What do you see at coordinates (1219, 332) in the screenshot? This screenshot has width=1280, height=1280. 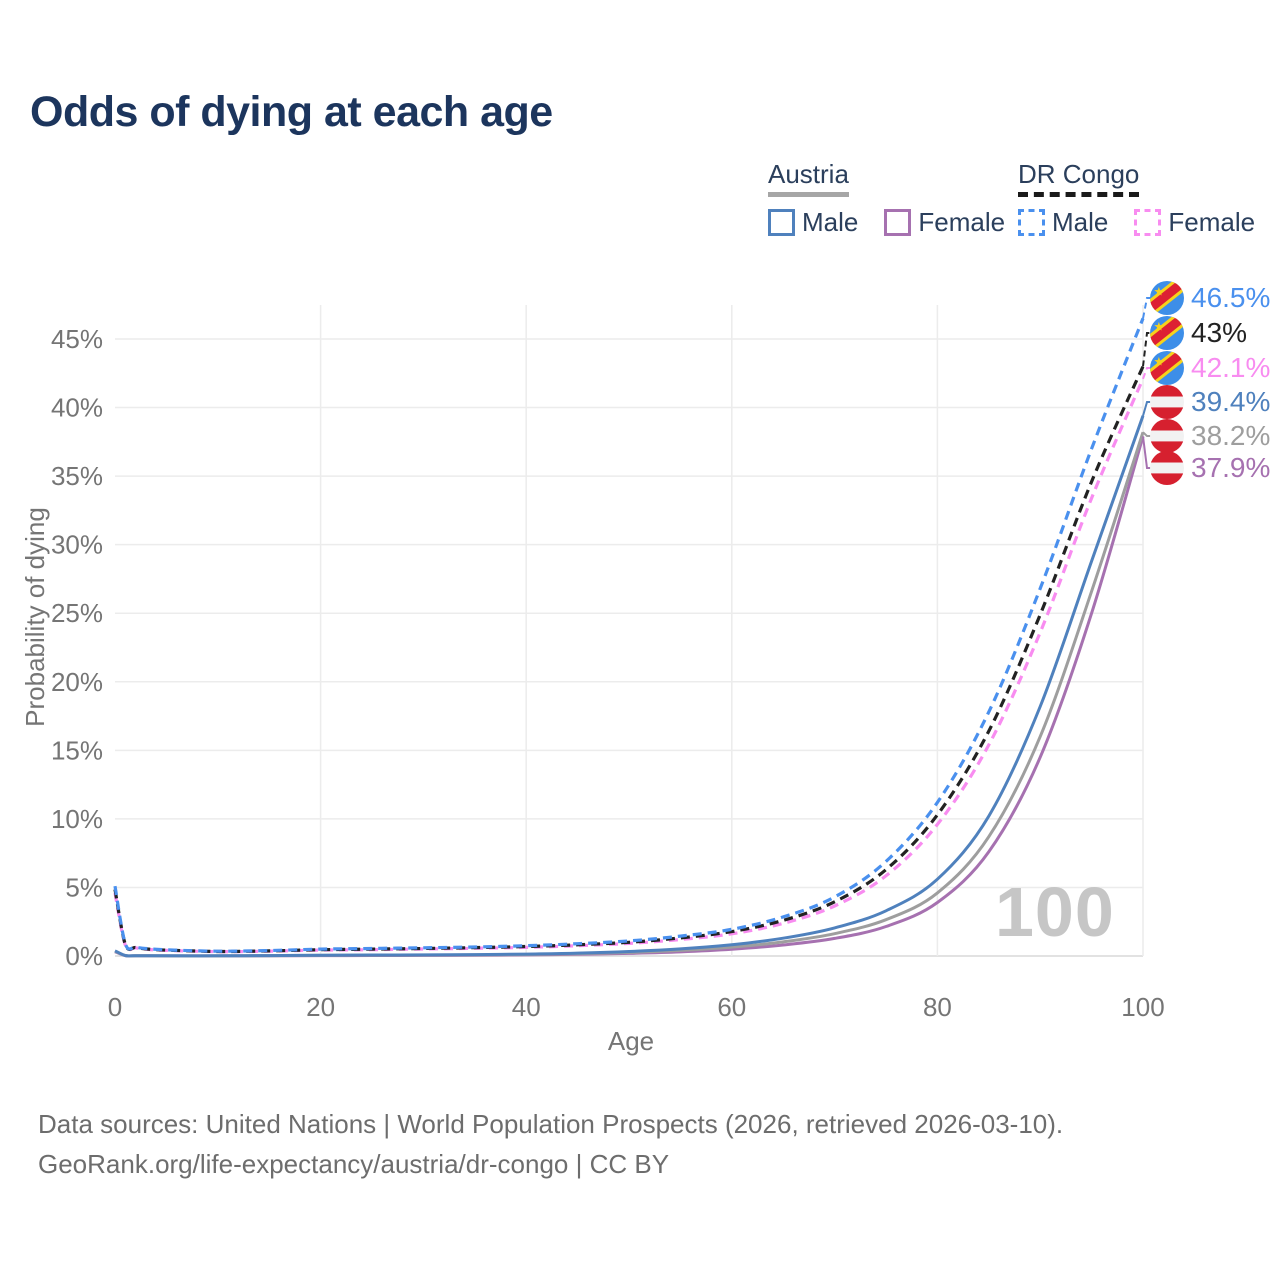 I see `end-value: 43%` at bounding box center [1219, 332].